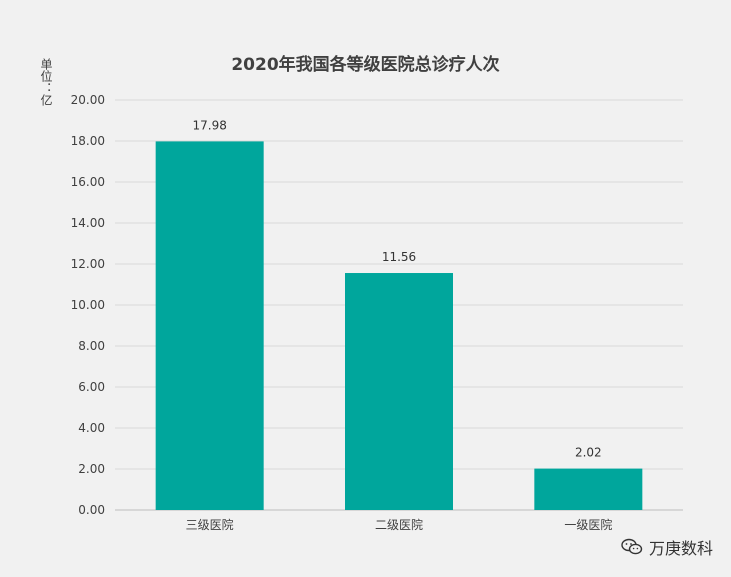 The width and height of the screenshot is (731, 577). I want to click on y-tick-label: 4.00, so click(91, 428).